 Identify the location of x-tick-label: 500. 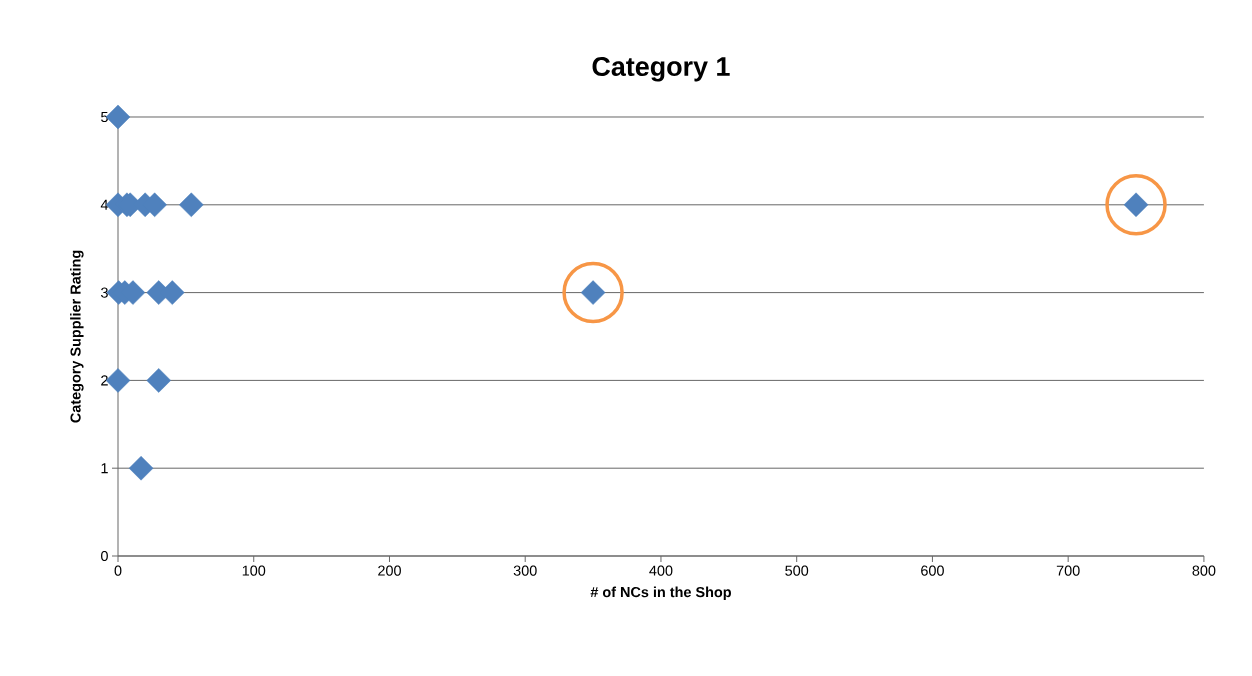
(797, 570).